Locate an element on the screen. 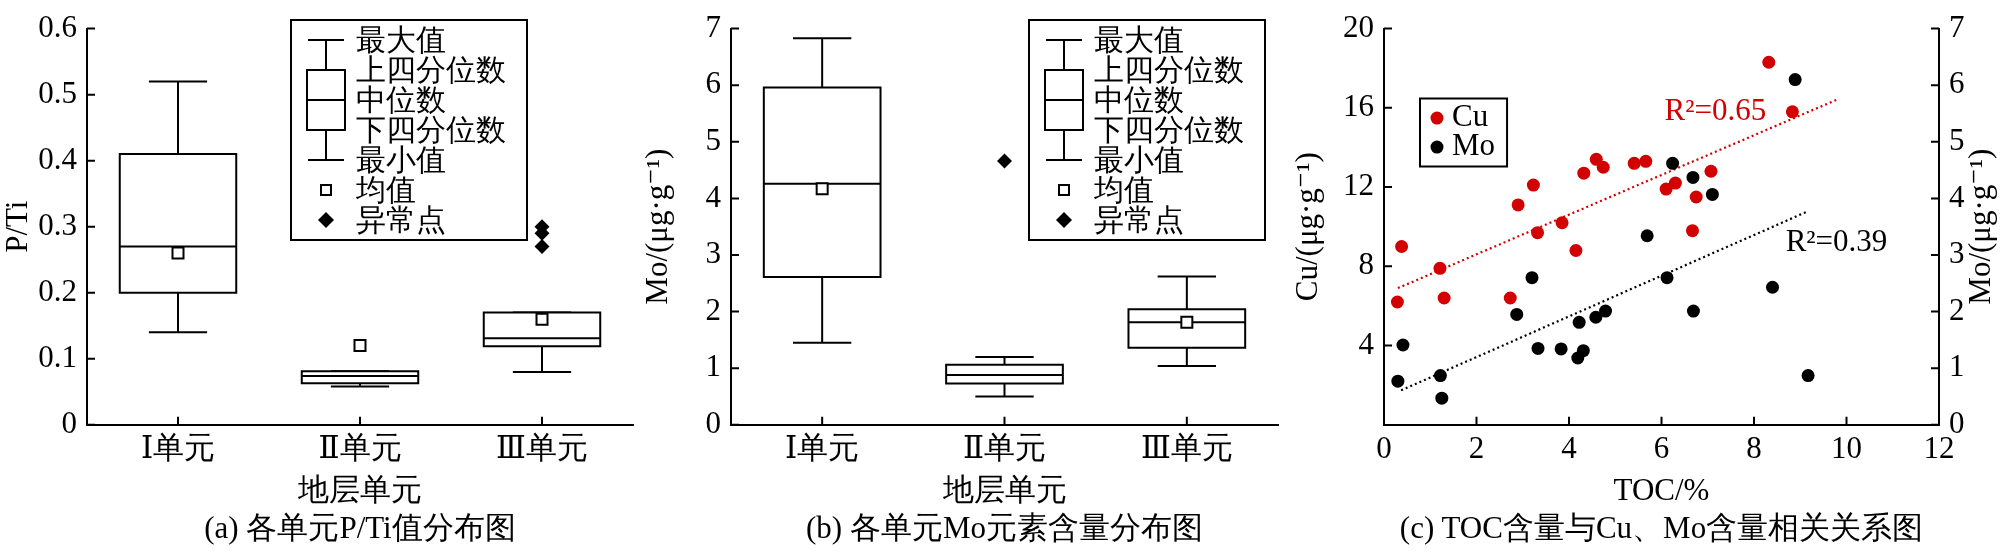 Image resolution: width=2000 pixels, height=556 pixels. x-tick-label: 6 is located at coordinates (1661, 447).